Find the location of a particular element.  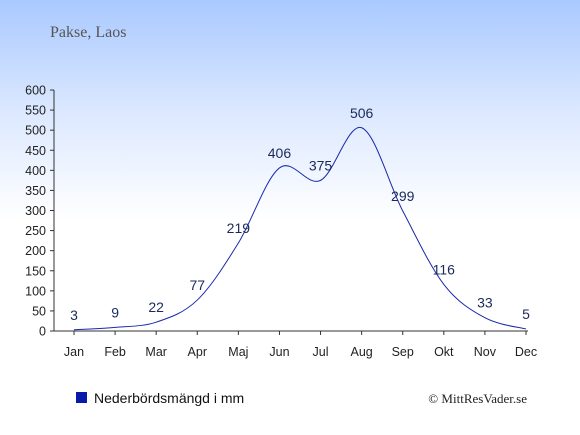

x-tick-label: Nov is located at coordinates (485, 352).